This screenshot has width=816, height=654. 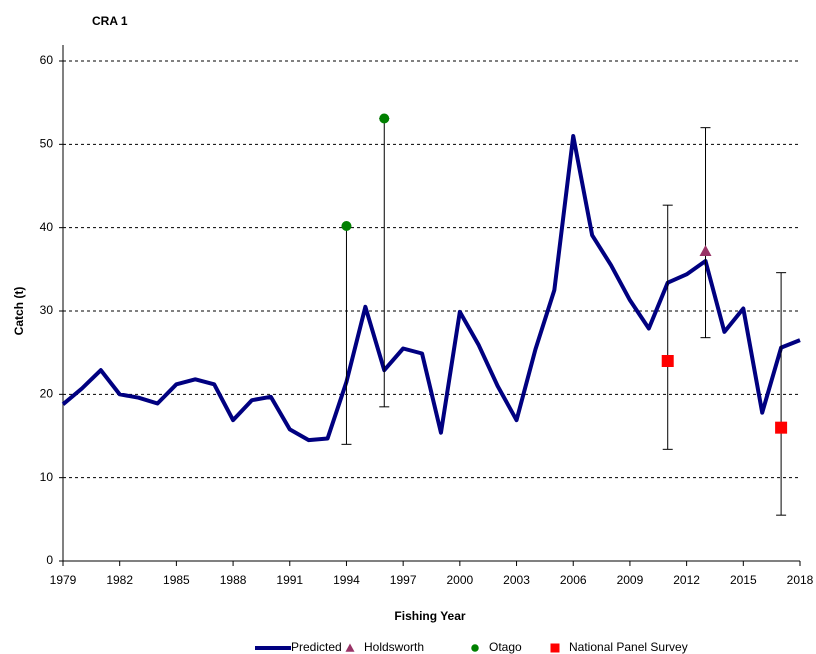 What do you see at coordinates (176, 580) in the screenshot?
I see `x-tick-label: 1985` at bounding box center [176, 580].